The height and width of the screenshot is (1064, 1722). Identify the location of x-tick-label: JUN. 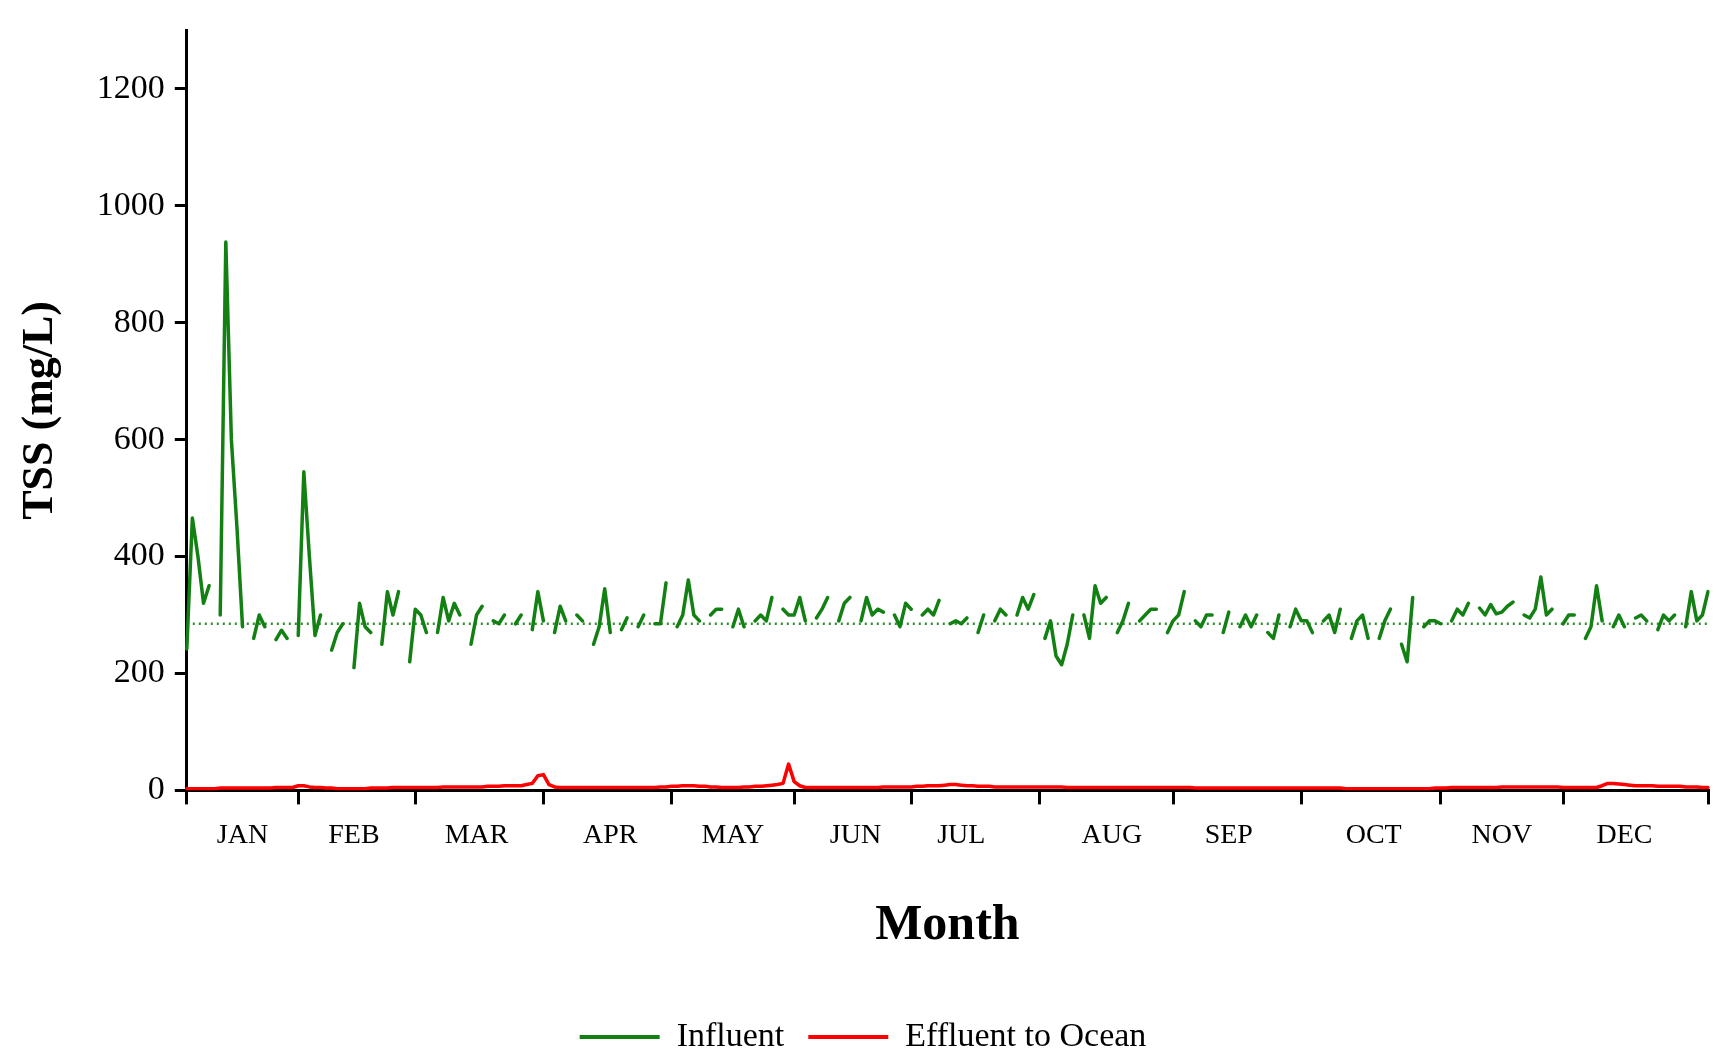
(855, 833).